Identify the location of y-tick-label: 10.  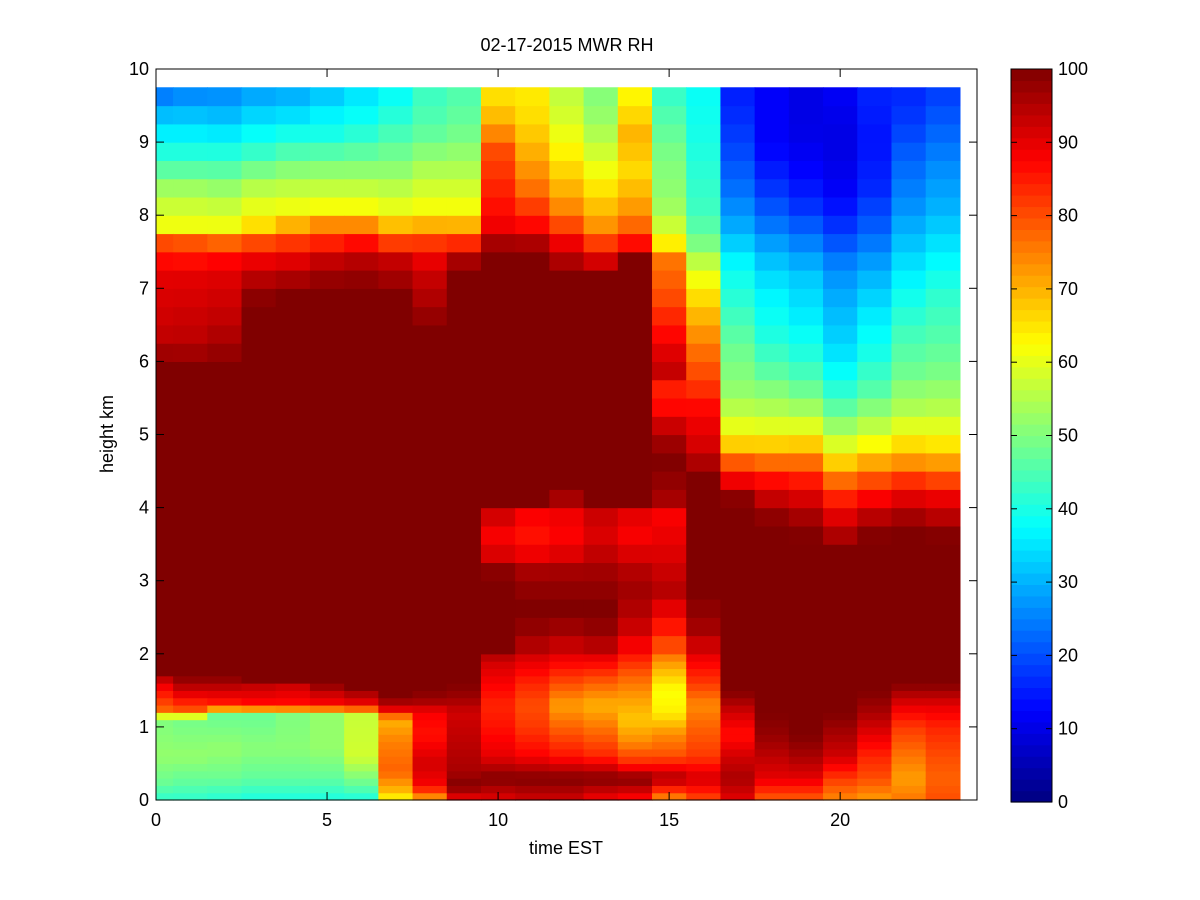
(139, 69).